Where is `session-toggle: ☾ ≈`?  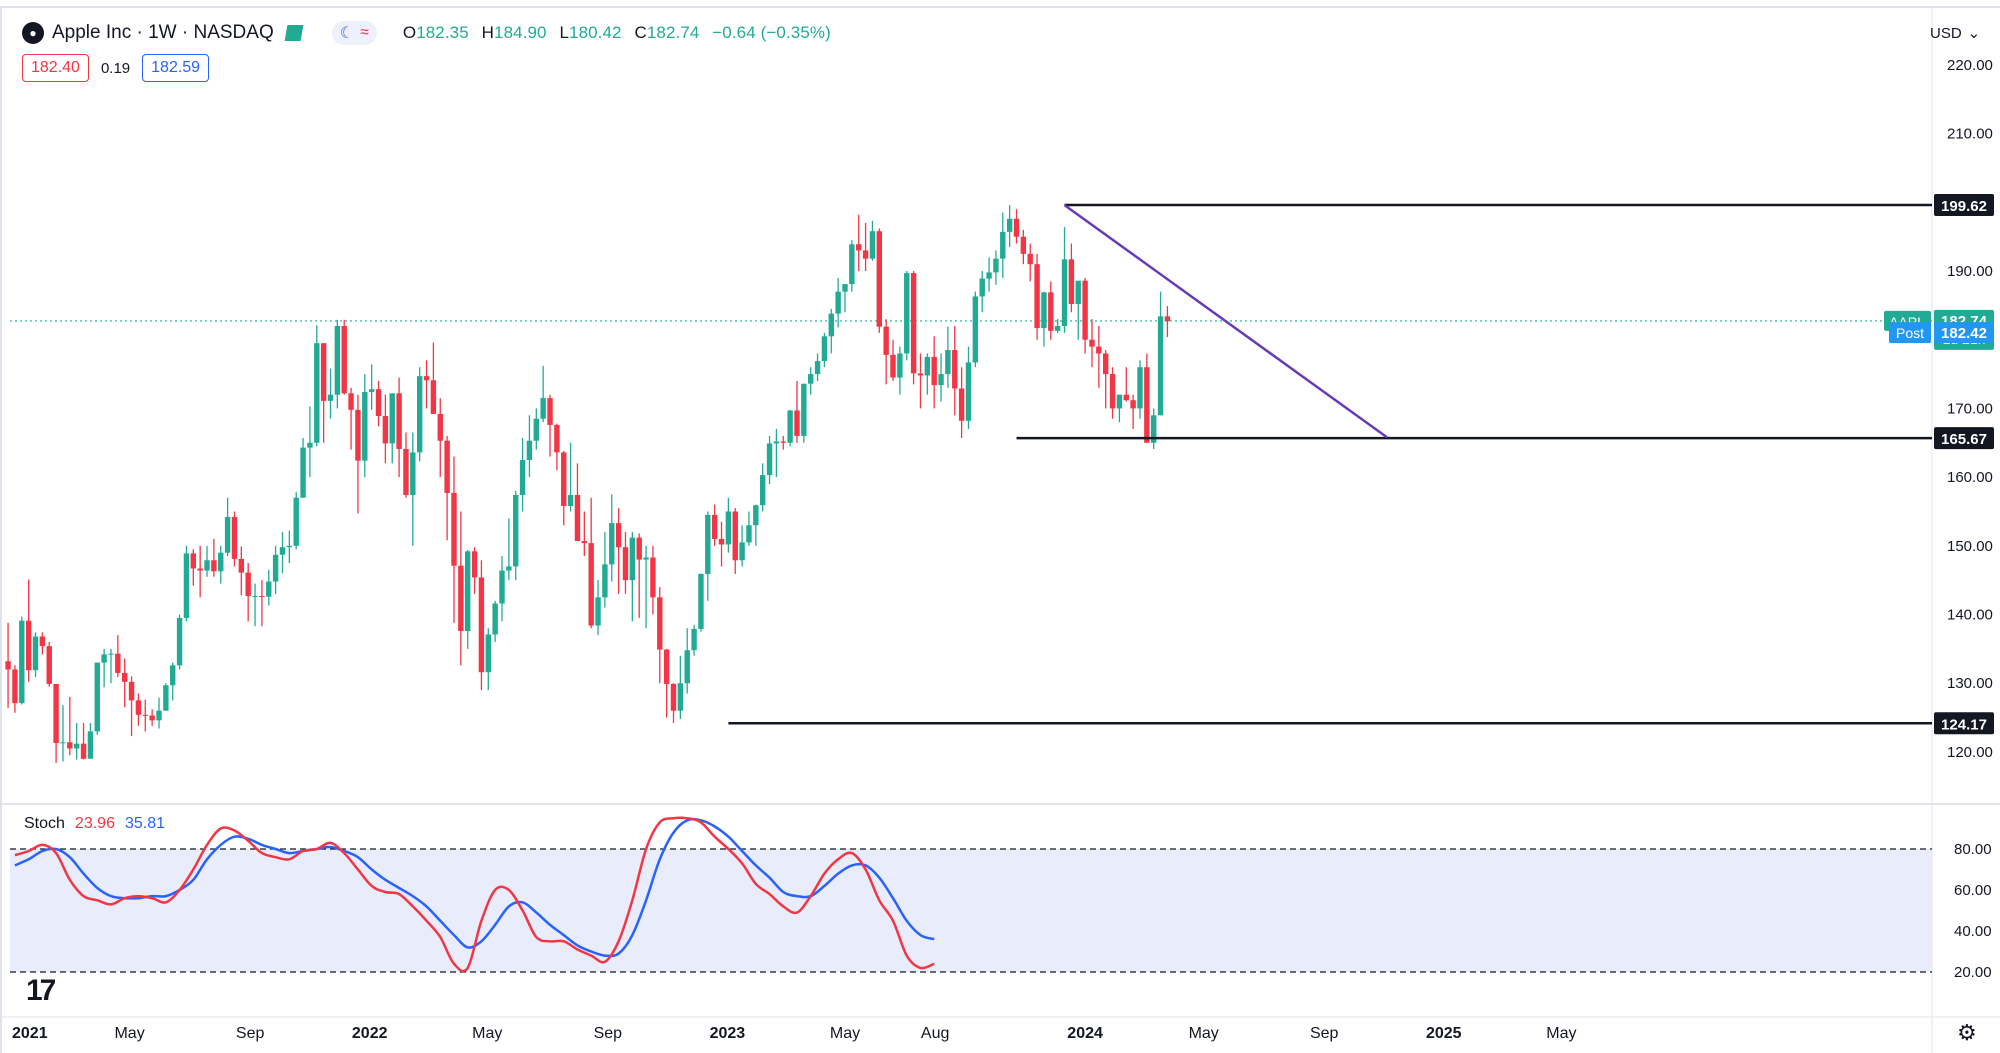
session-toggle: ☾ ≈ is located at coordinates (354, 33).